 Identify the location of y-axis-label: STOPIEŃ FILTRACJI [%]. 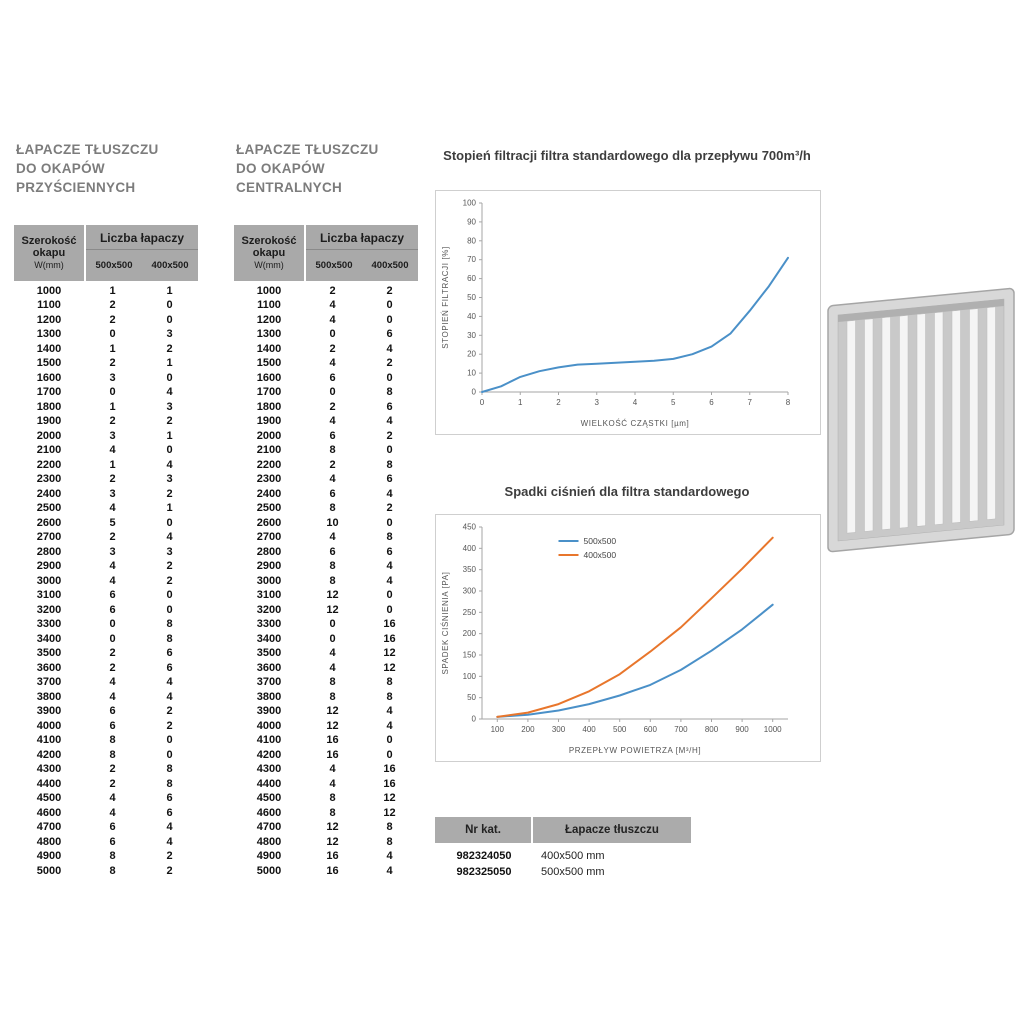
(445, 297).